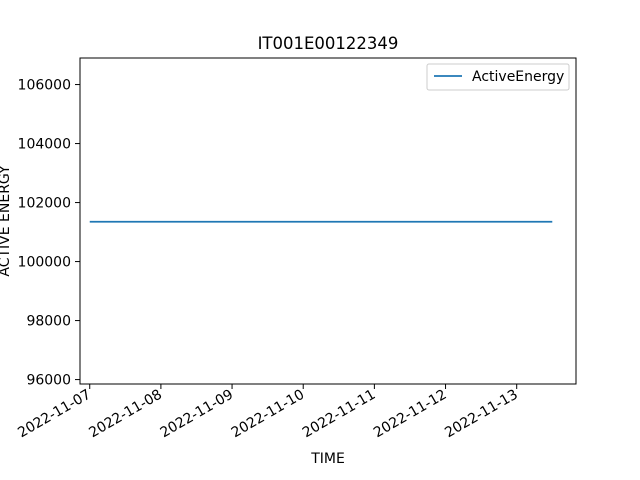 This screenshot has height=480, width=640. What do you see at coordinates (44, 263) in the screenshot?
I see `y-tick-label: 100000` at bounding box center [44, 263].